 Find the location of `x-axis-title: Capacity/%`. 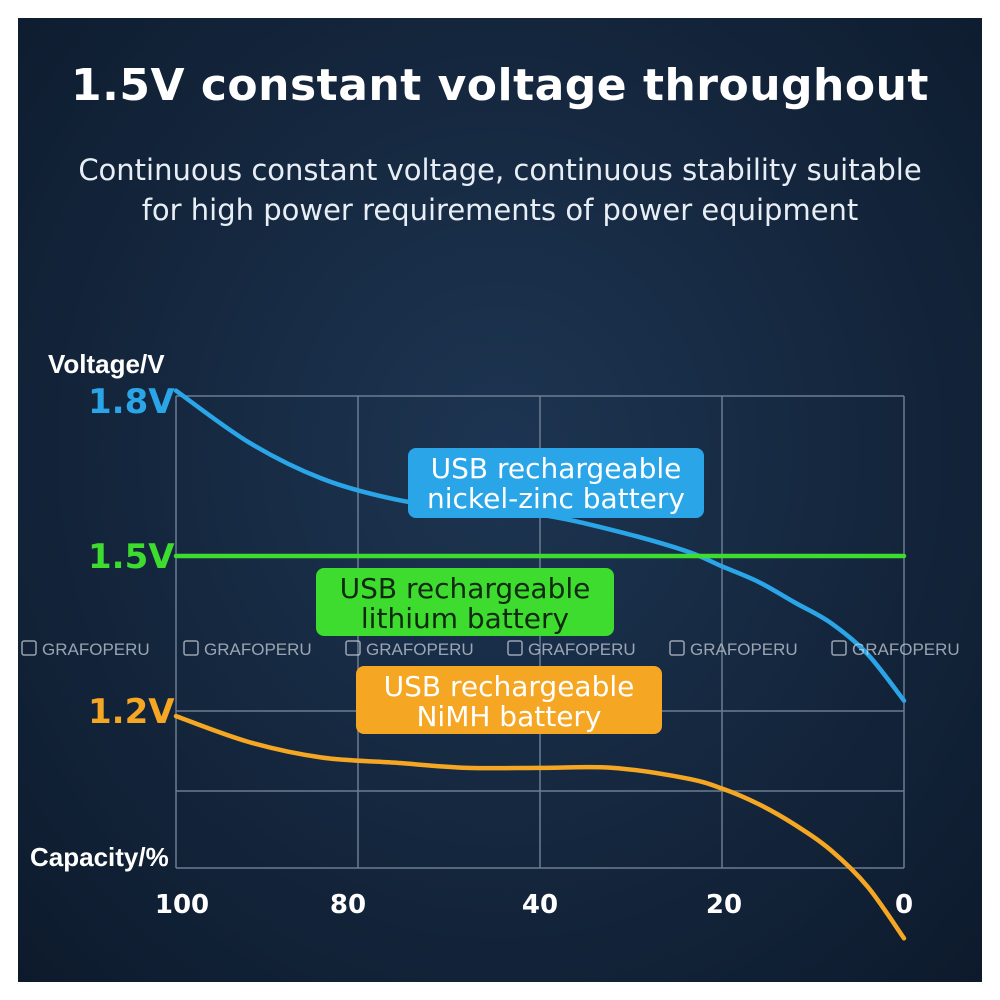

x-axis-title: Capacity/% is located at coordinates (99, 857).